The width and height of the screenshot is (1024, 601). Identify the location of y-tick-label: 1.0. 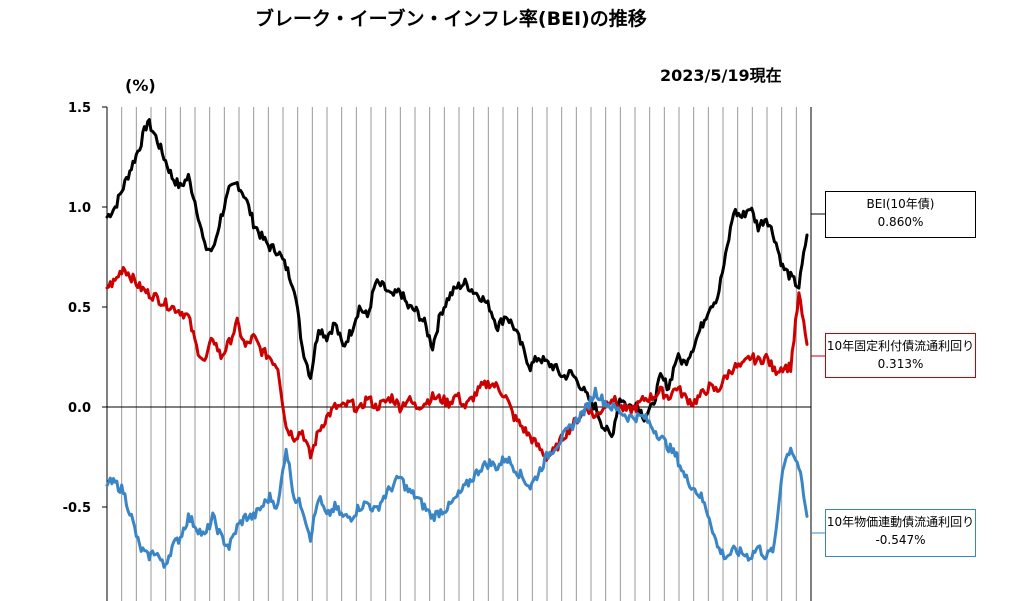
(79, 208).